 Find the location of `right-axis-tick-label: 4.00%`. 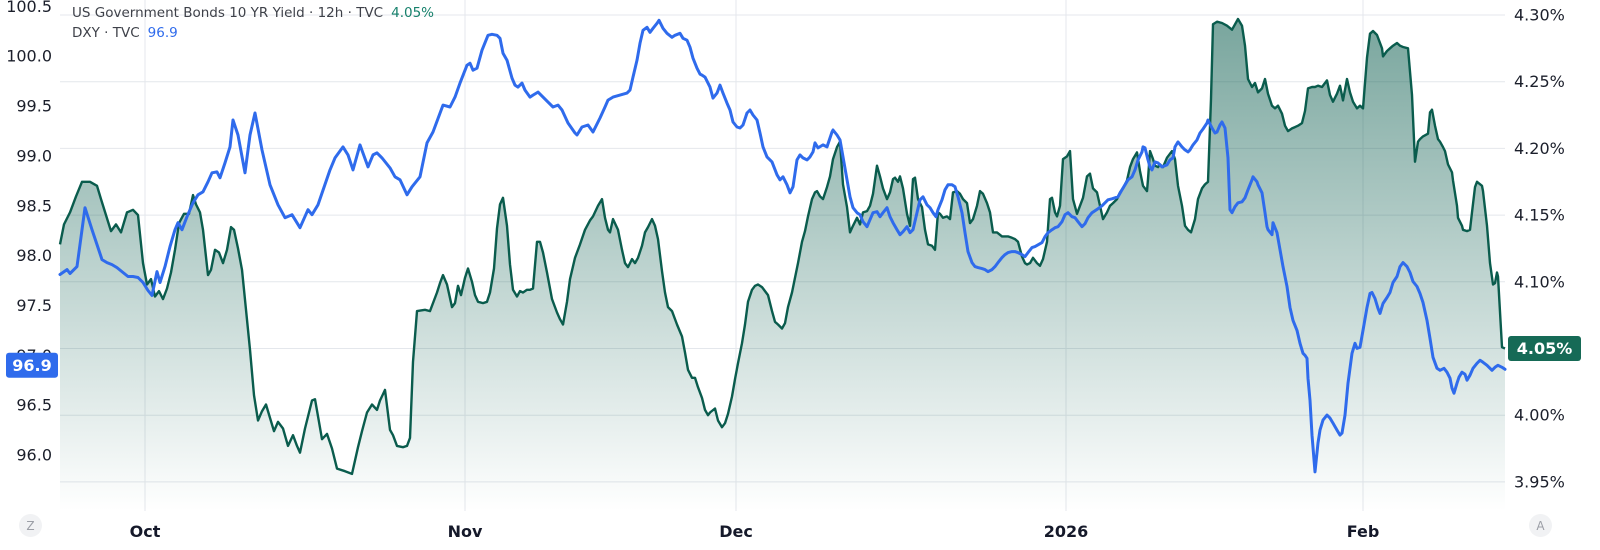

right-axis-tick-label: 4.00% is located at coordinates (1539, 415).